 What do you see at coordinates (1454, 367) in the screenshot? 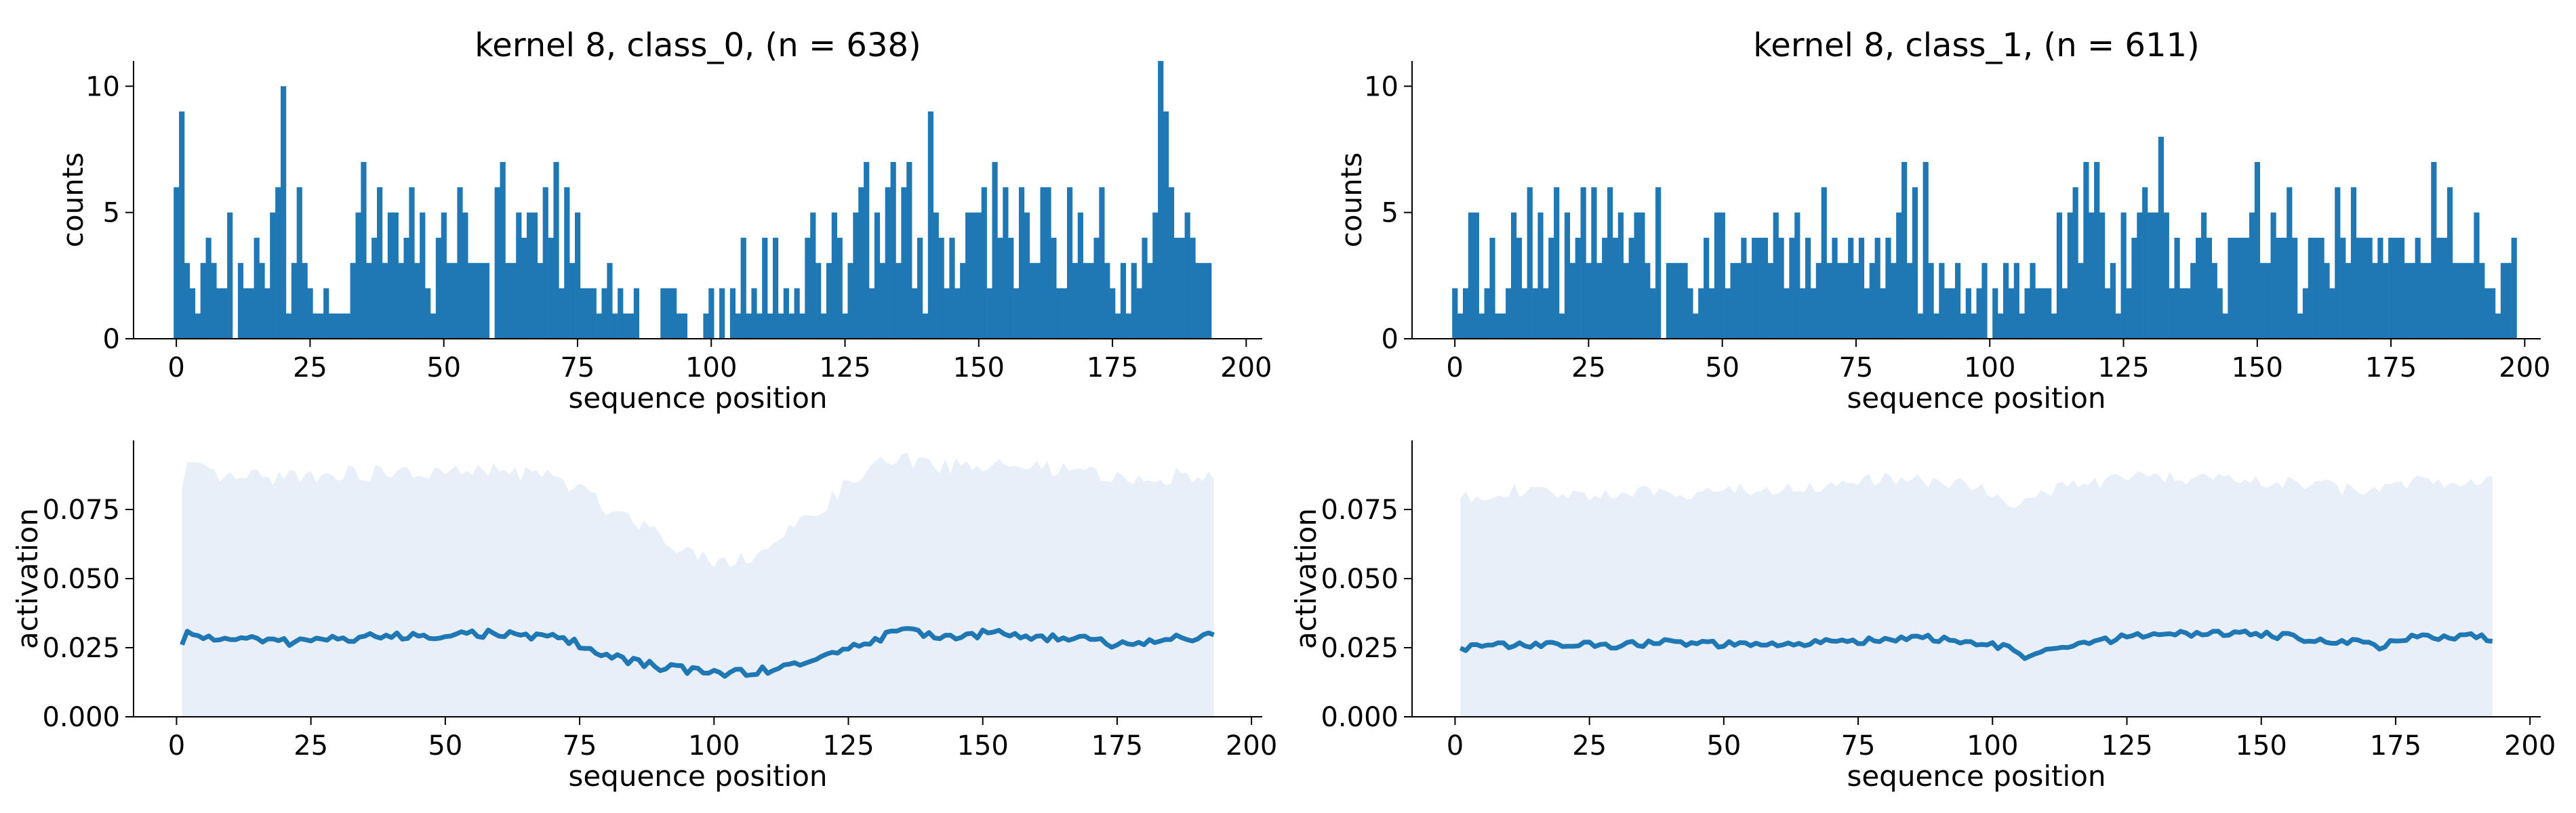
I see `x-tick-label: 0` at bounding box center [1454, 367].